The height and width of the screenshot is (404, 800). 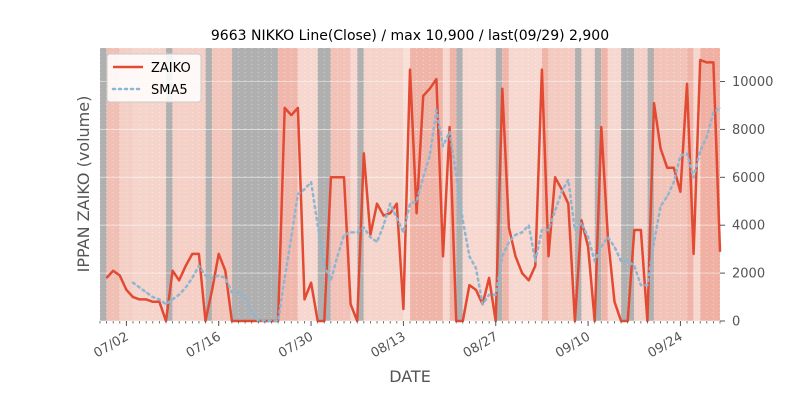 I want to click on legend-label-zaiko: ZAIKO, so click(x=171, y=68).